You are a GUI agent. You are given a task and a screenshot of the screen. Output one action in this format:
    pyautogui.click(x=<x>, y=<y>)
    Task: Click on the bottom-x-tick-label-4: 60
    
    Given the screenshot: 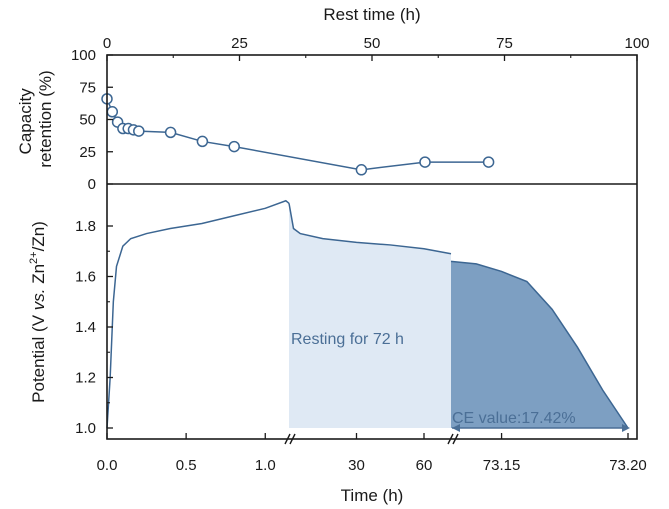 What is the action you would take?
    pyautogui.click(x=424, y=465)
    